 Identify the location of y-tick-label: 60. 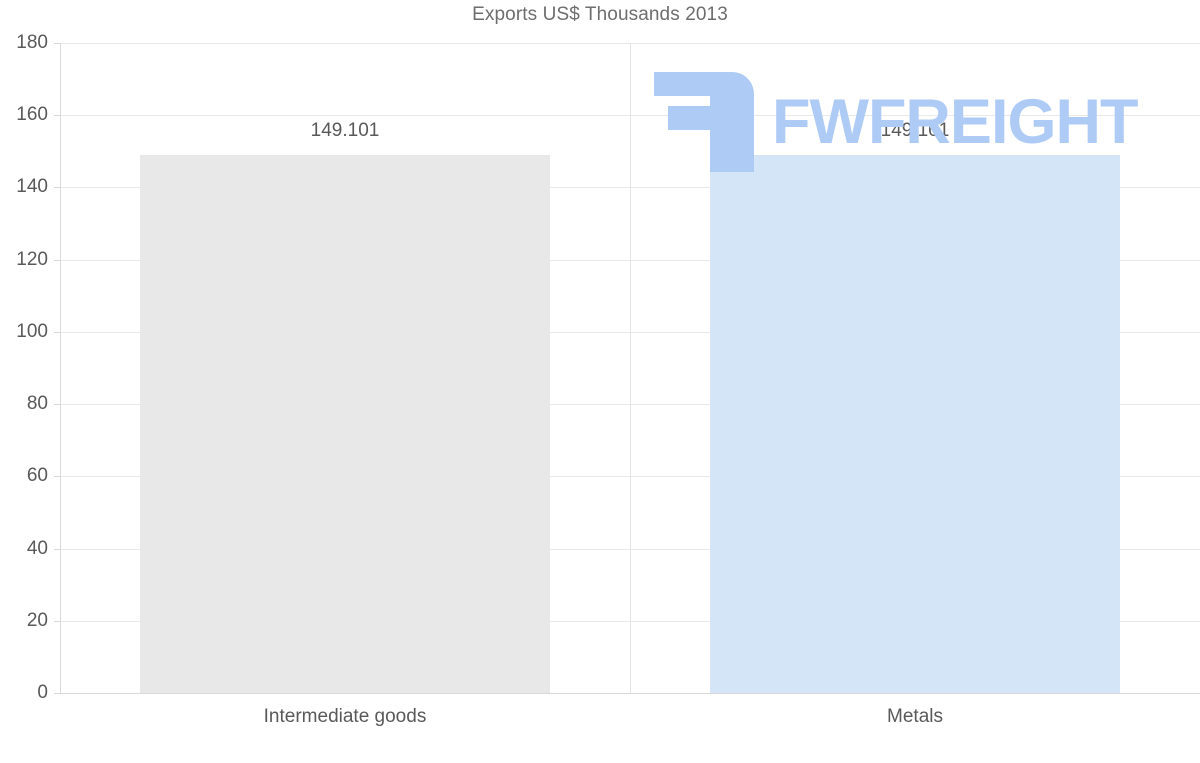
(37, 476).